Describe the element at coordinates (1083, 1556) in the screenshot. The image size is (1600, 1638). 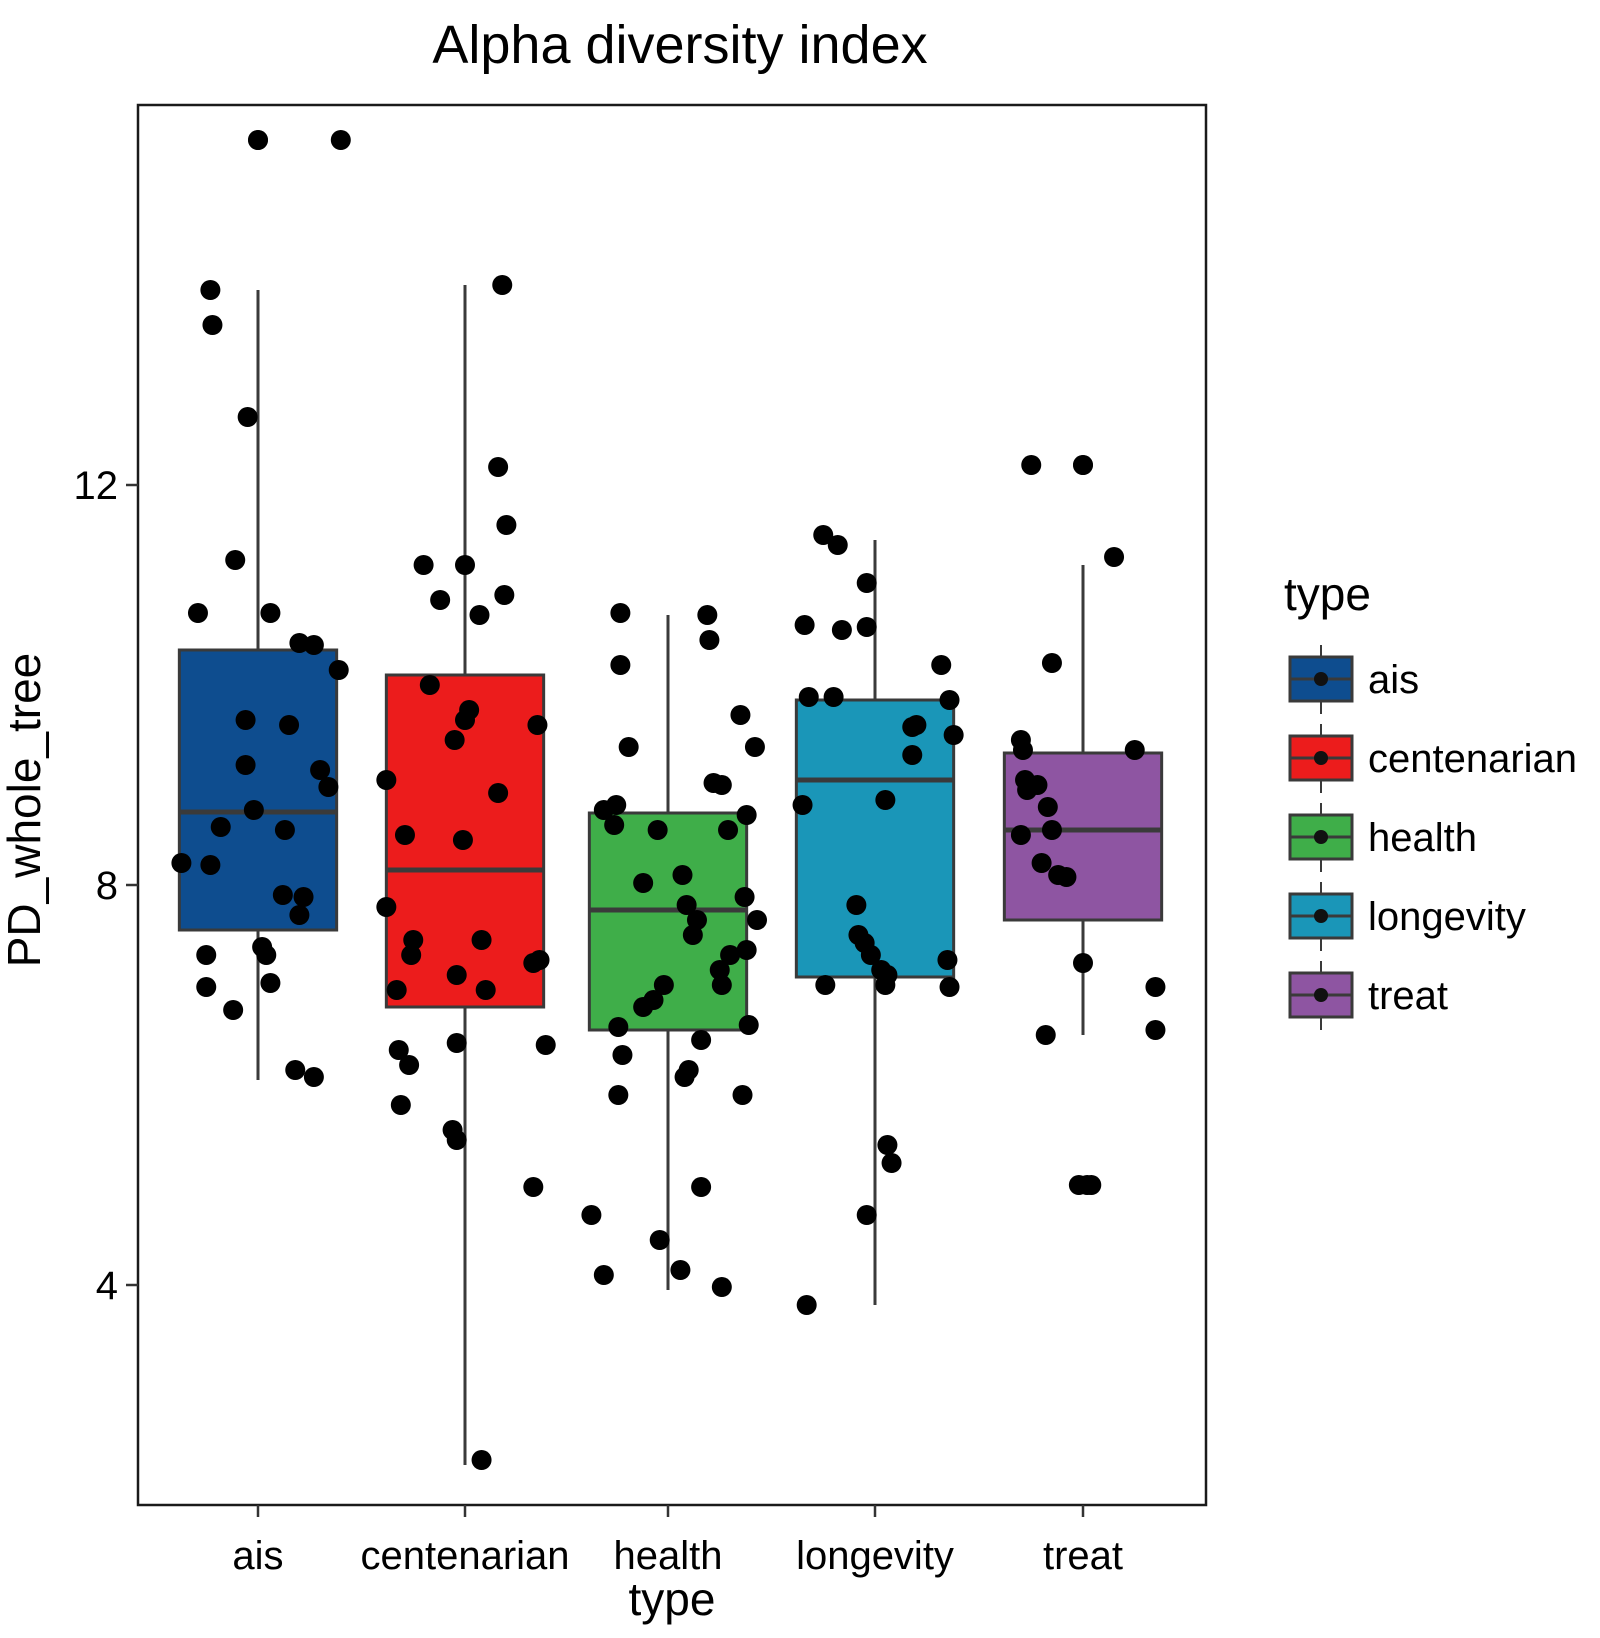
I see `x-tick-label: treat` at that location.